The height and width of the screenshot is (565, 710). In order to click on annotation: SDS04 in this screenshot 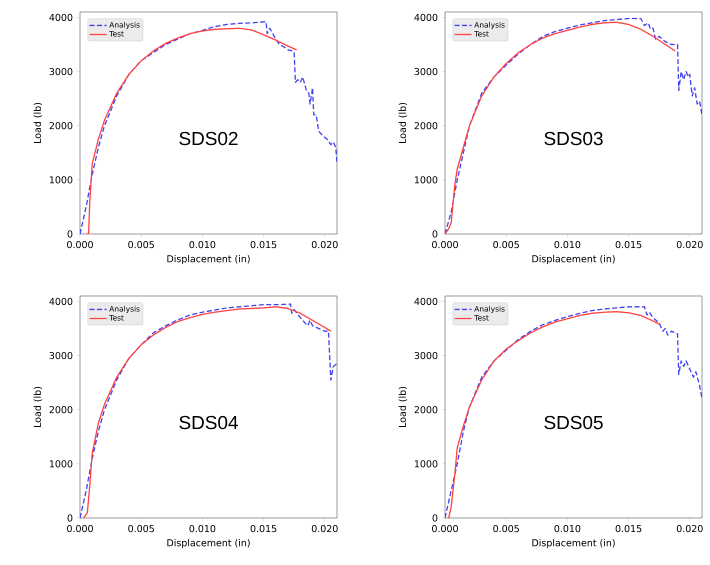, I will do `click(208, 423)`.